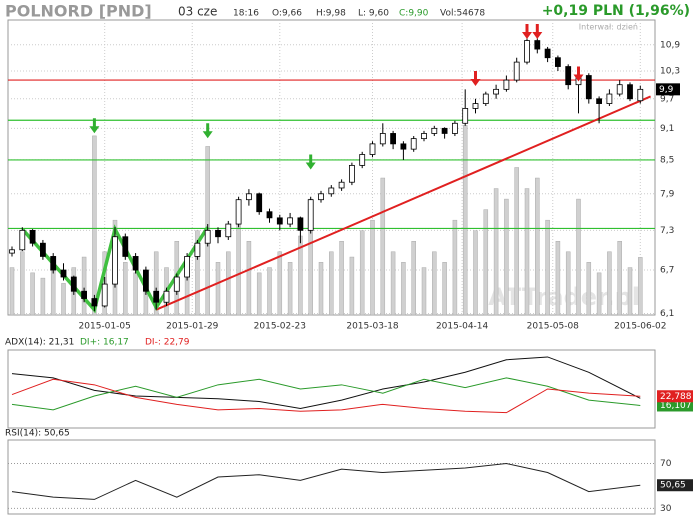 This screenshot has width=700, height=522. What do you see at coordinates (667, 271) in the screenshot?
I see `y-tick-label: 6,7` at bounding box center [667, 271].